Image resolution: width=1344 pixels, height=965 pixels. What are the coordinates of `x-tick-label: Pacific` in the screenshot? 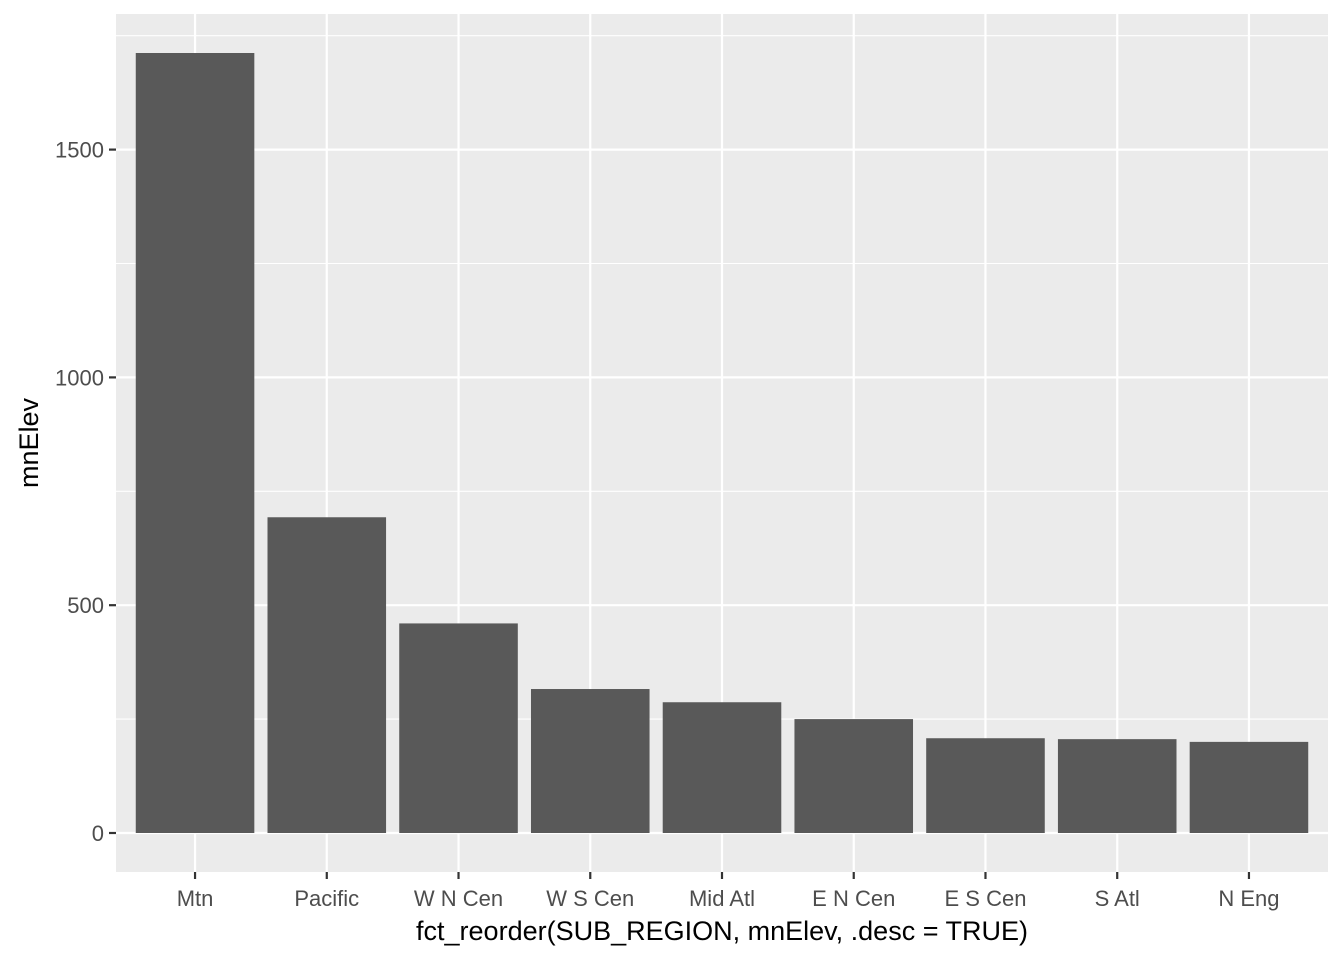 It's located at (326, 898).